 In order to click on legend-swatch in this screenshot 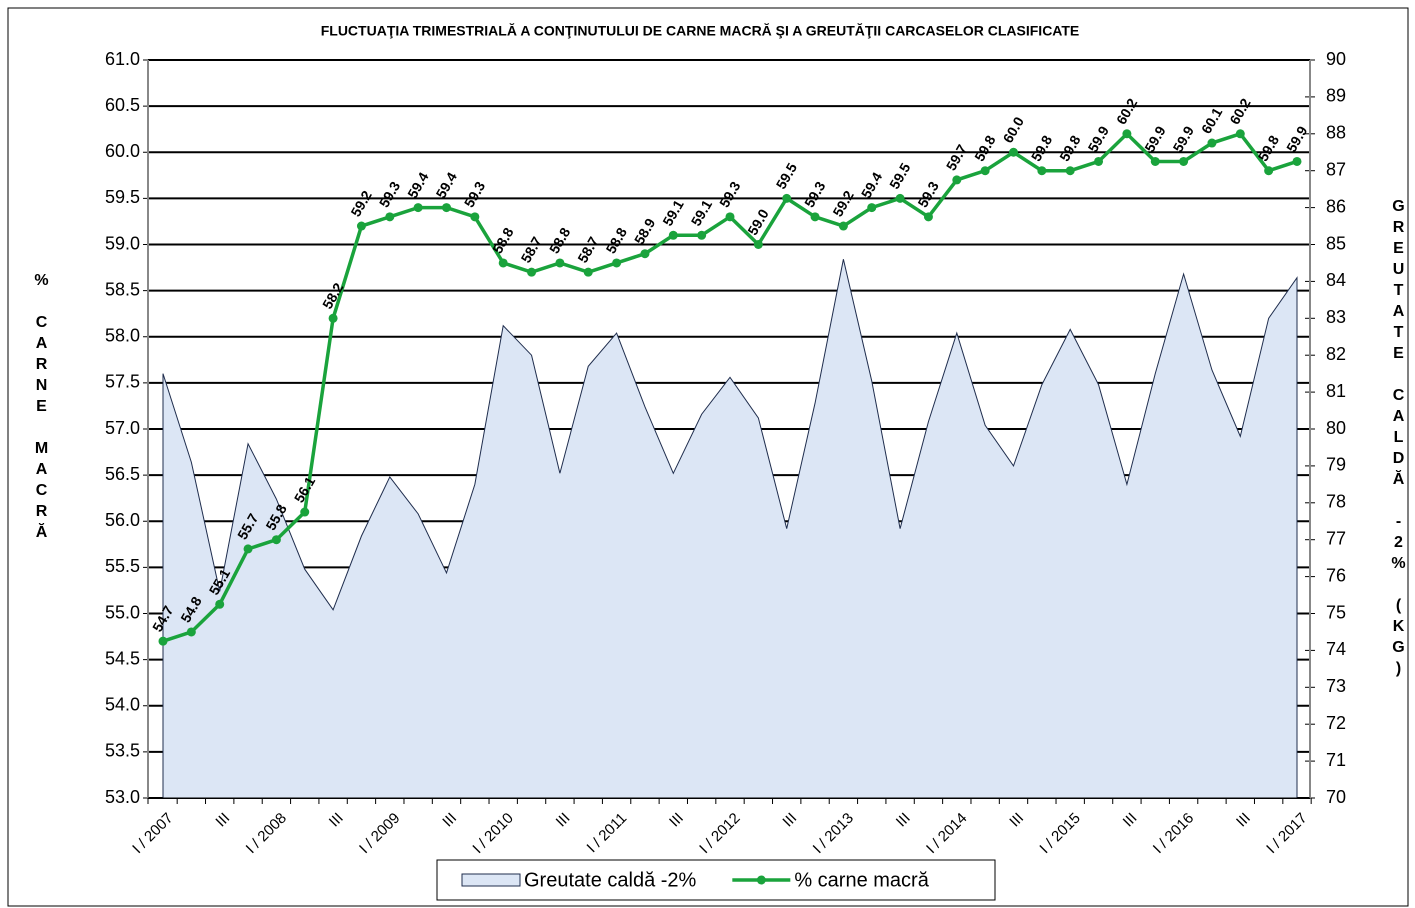, I will do `click(491, 880)`.